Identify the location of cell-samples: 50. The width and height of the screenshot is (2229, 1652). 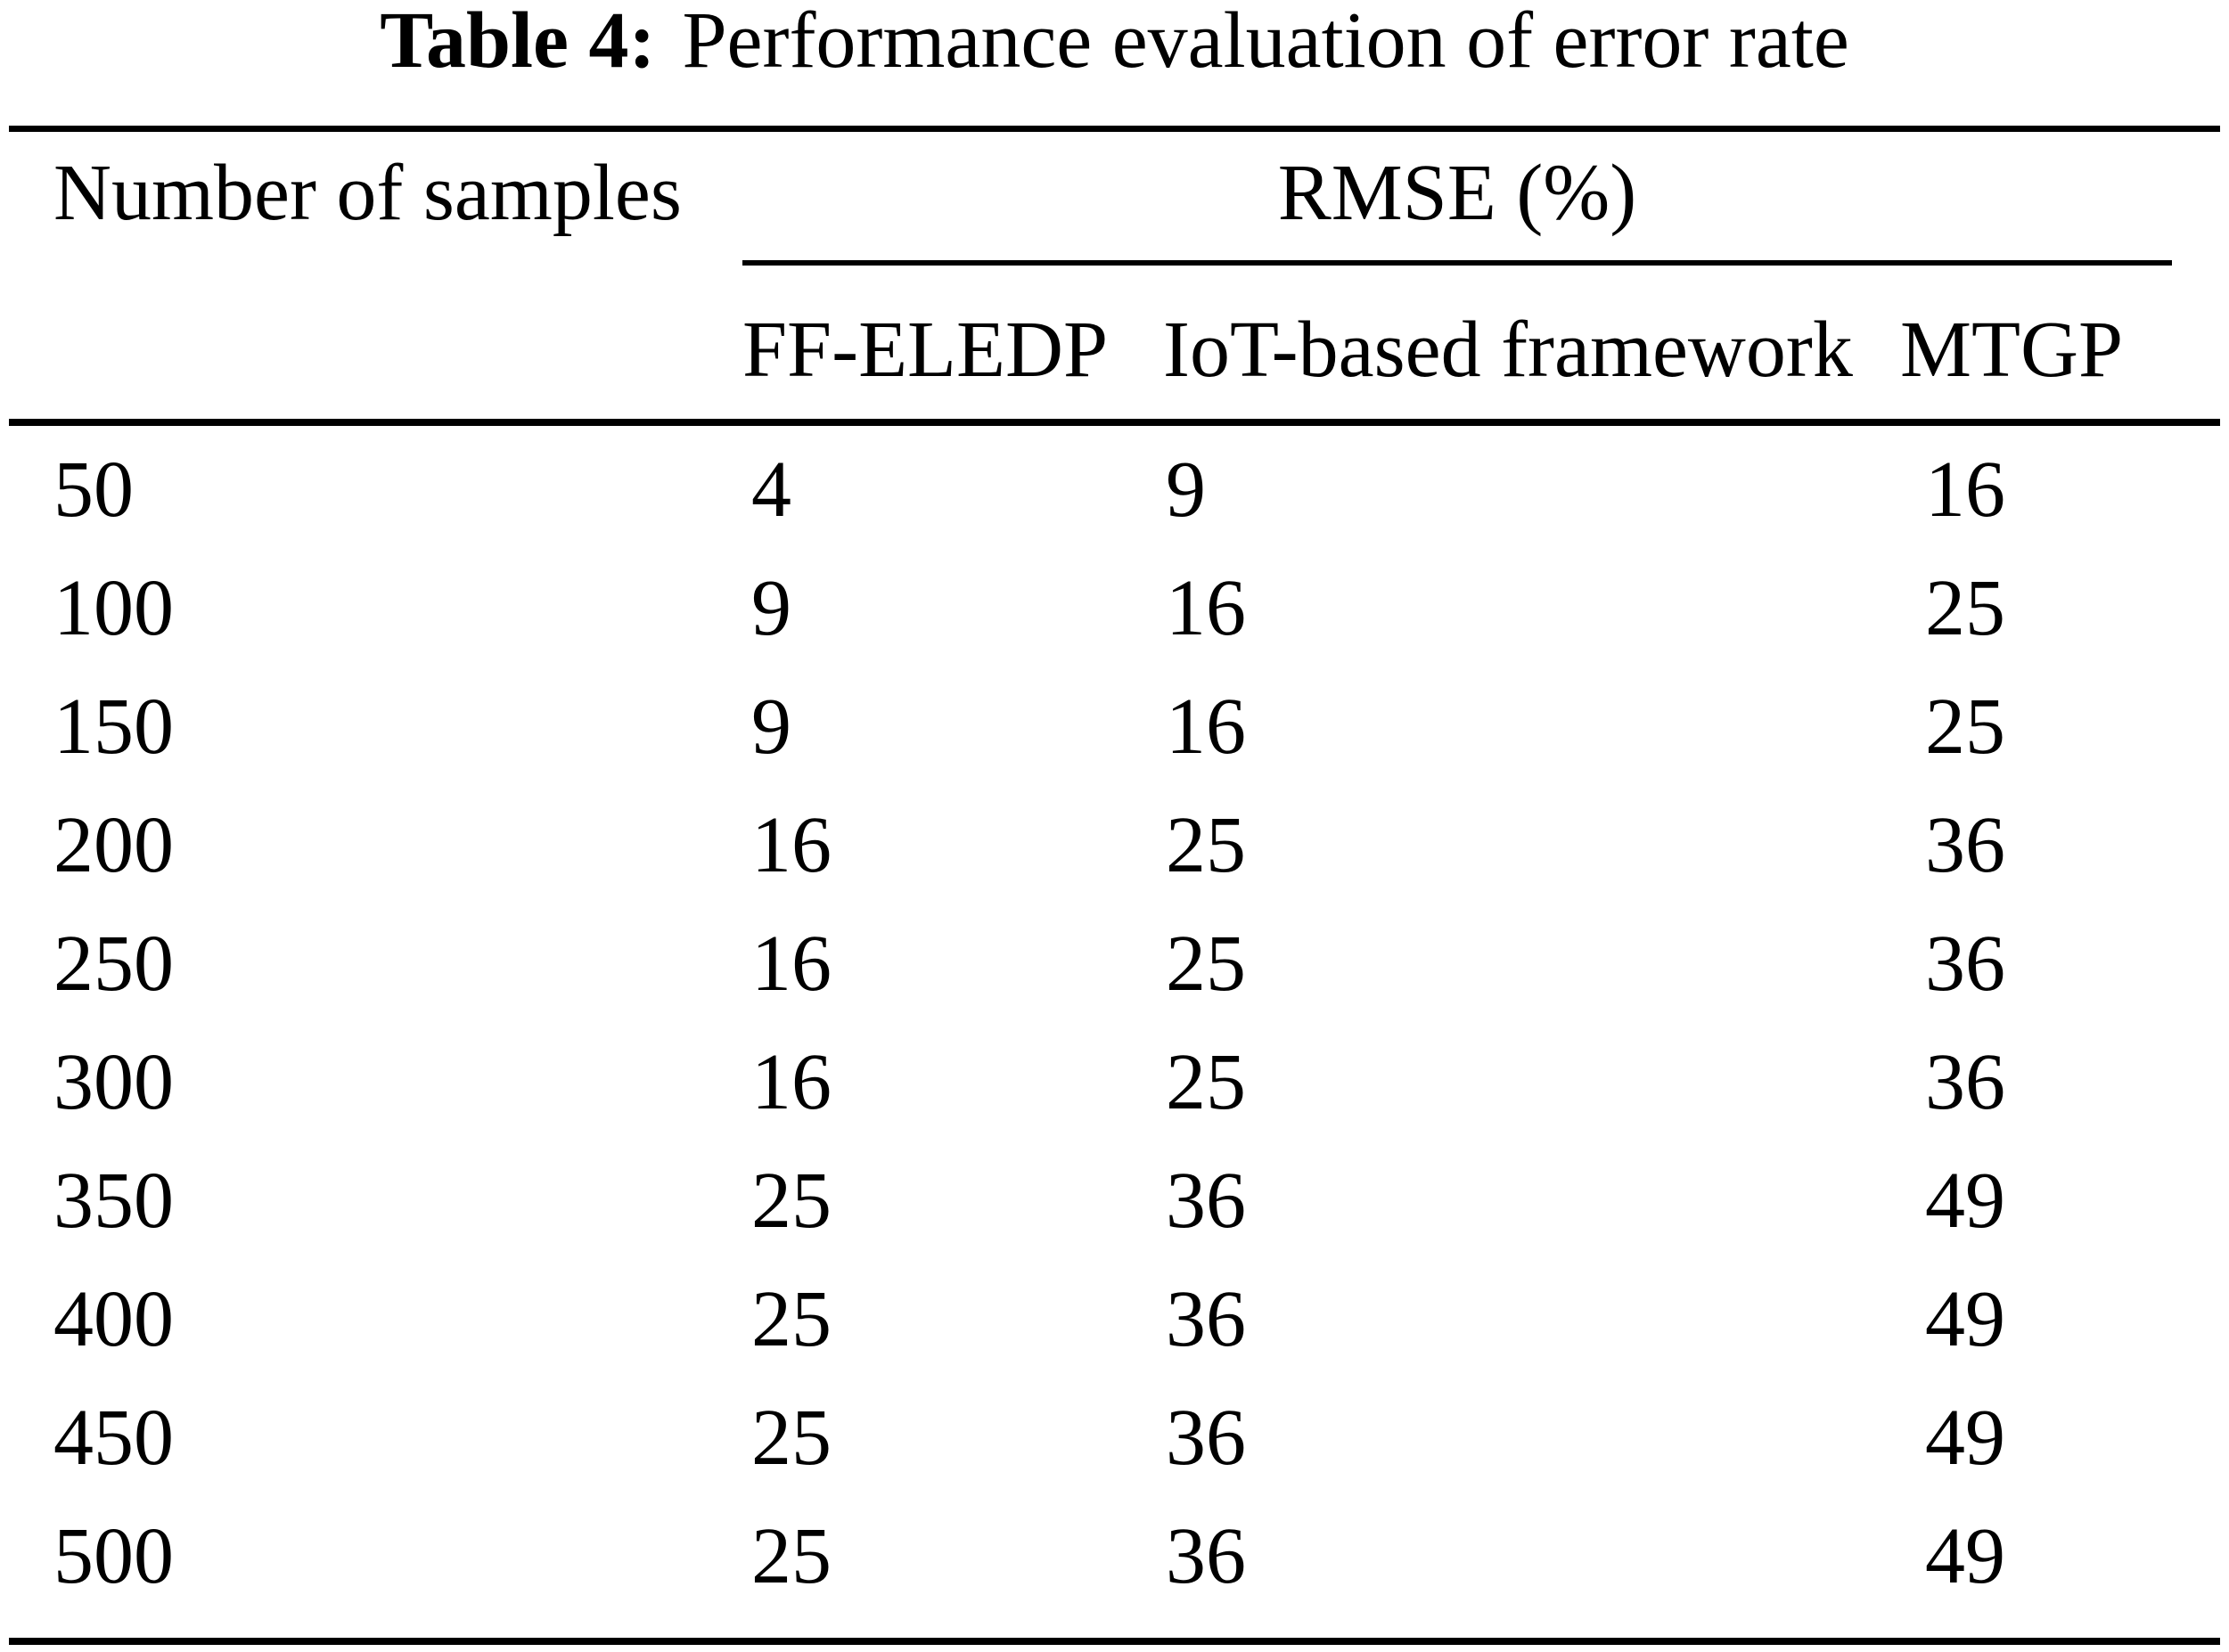
(93, 490).